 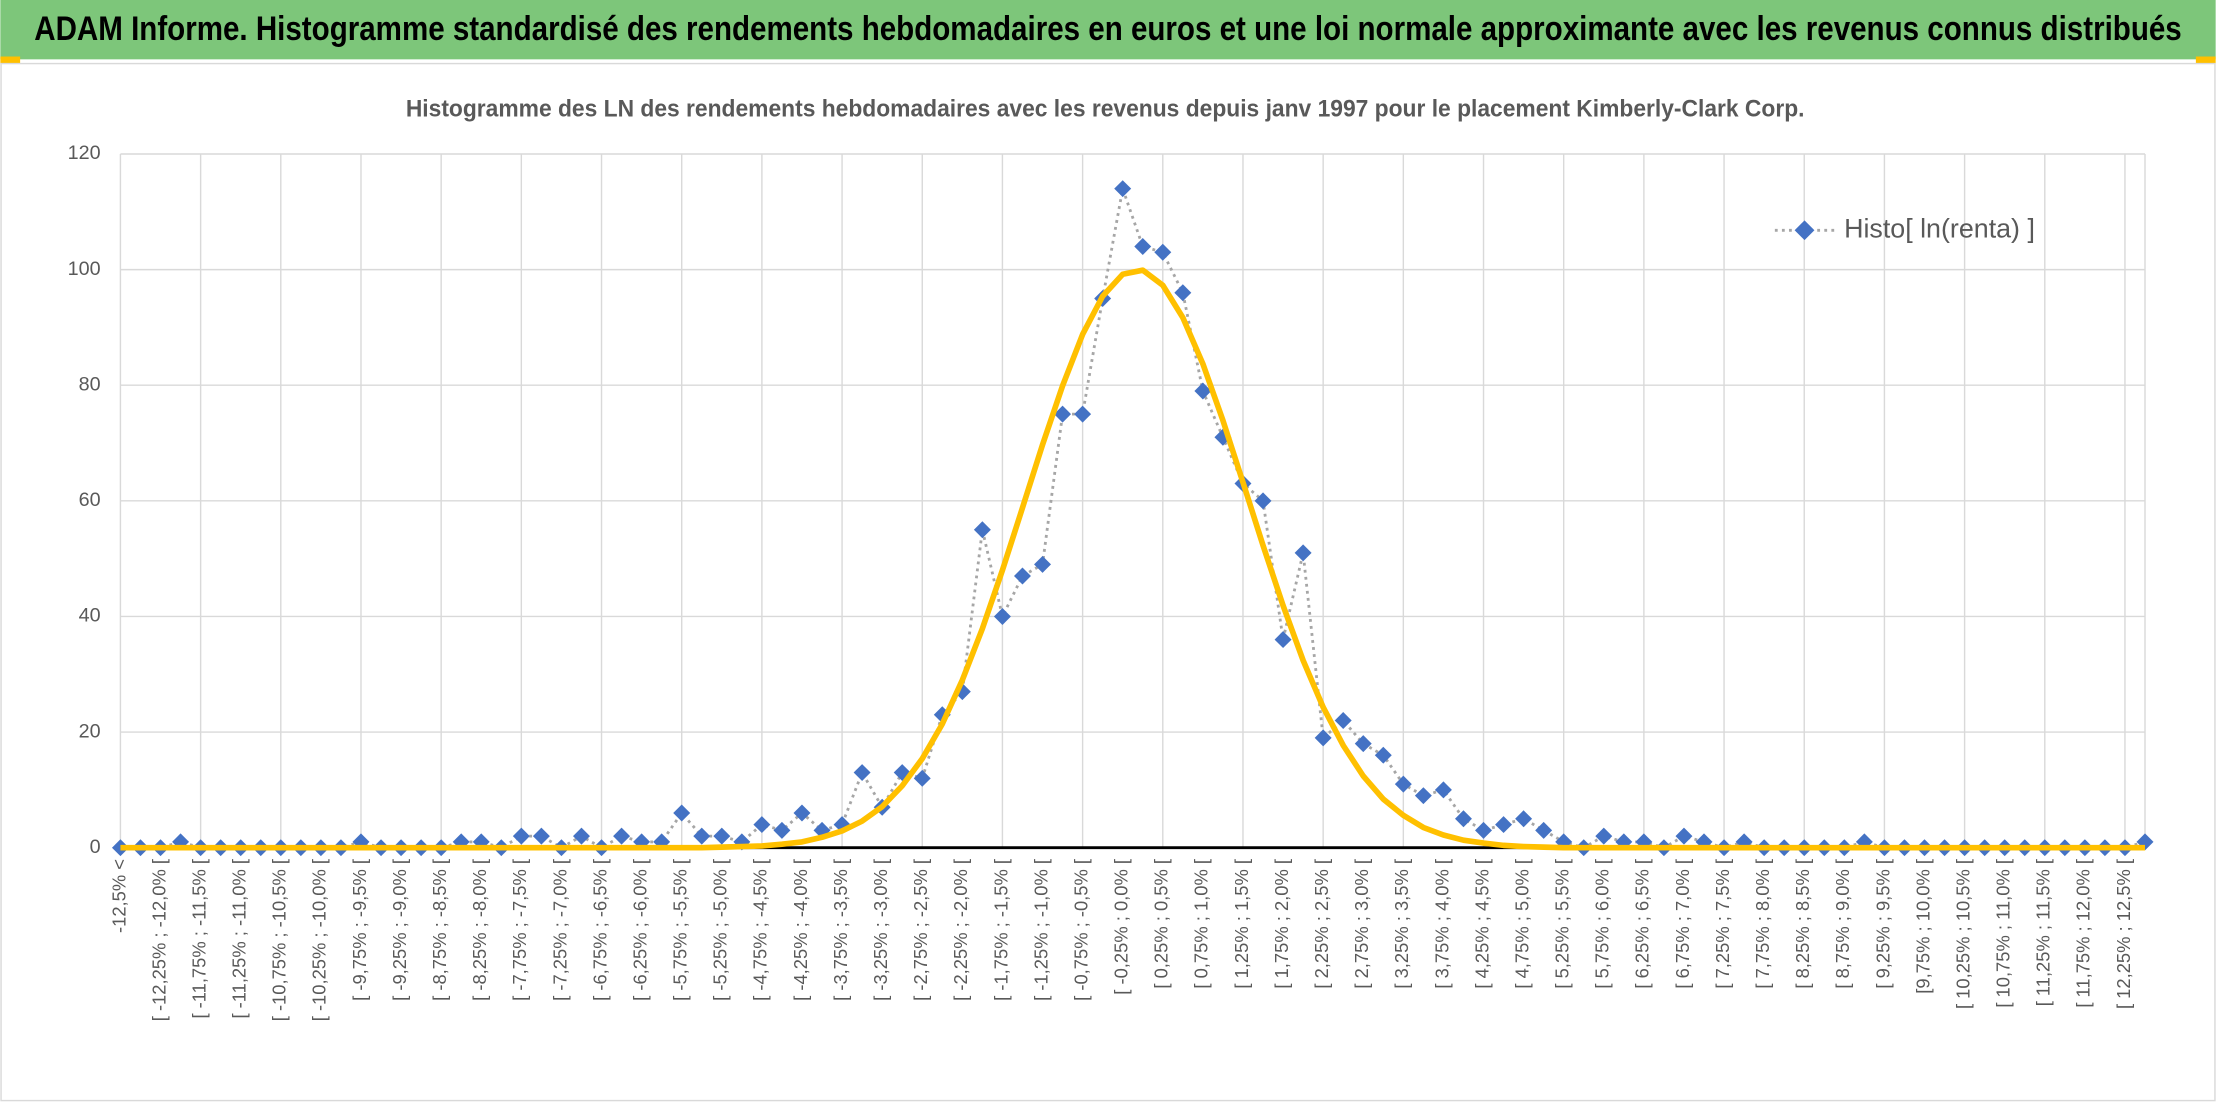 What do you see at coordinates (84, 269) in the screenshot?
I see `y-tick-label: 100` at bounding box center [84, 269].